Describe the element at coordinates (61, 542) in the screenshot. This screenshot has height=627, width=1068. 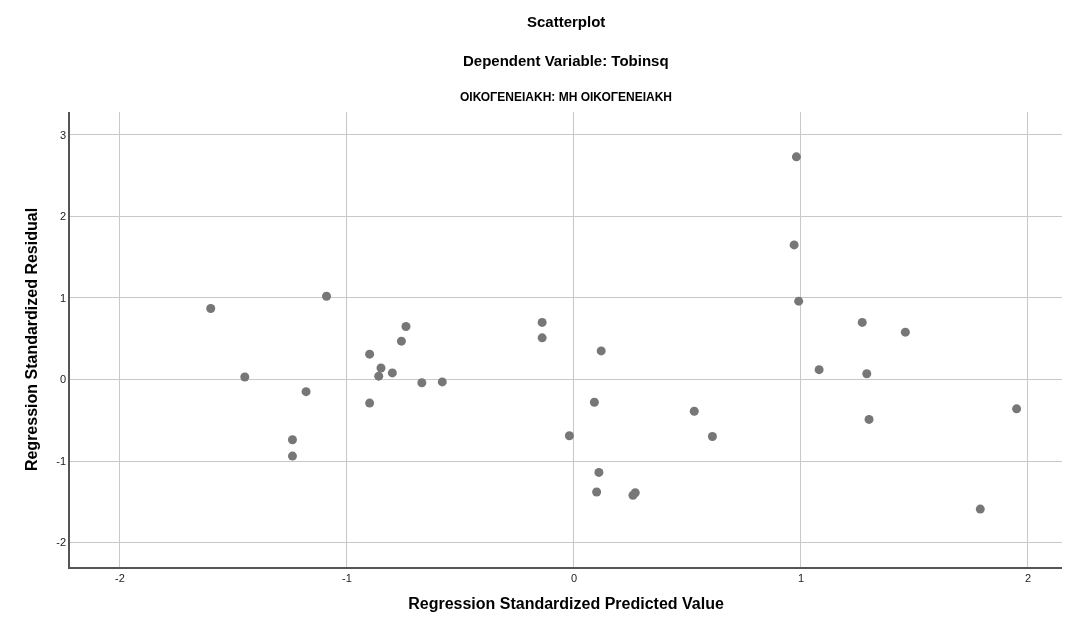
I see `y-tick-label: -2` at that location.